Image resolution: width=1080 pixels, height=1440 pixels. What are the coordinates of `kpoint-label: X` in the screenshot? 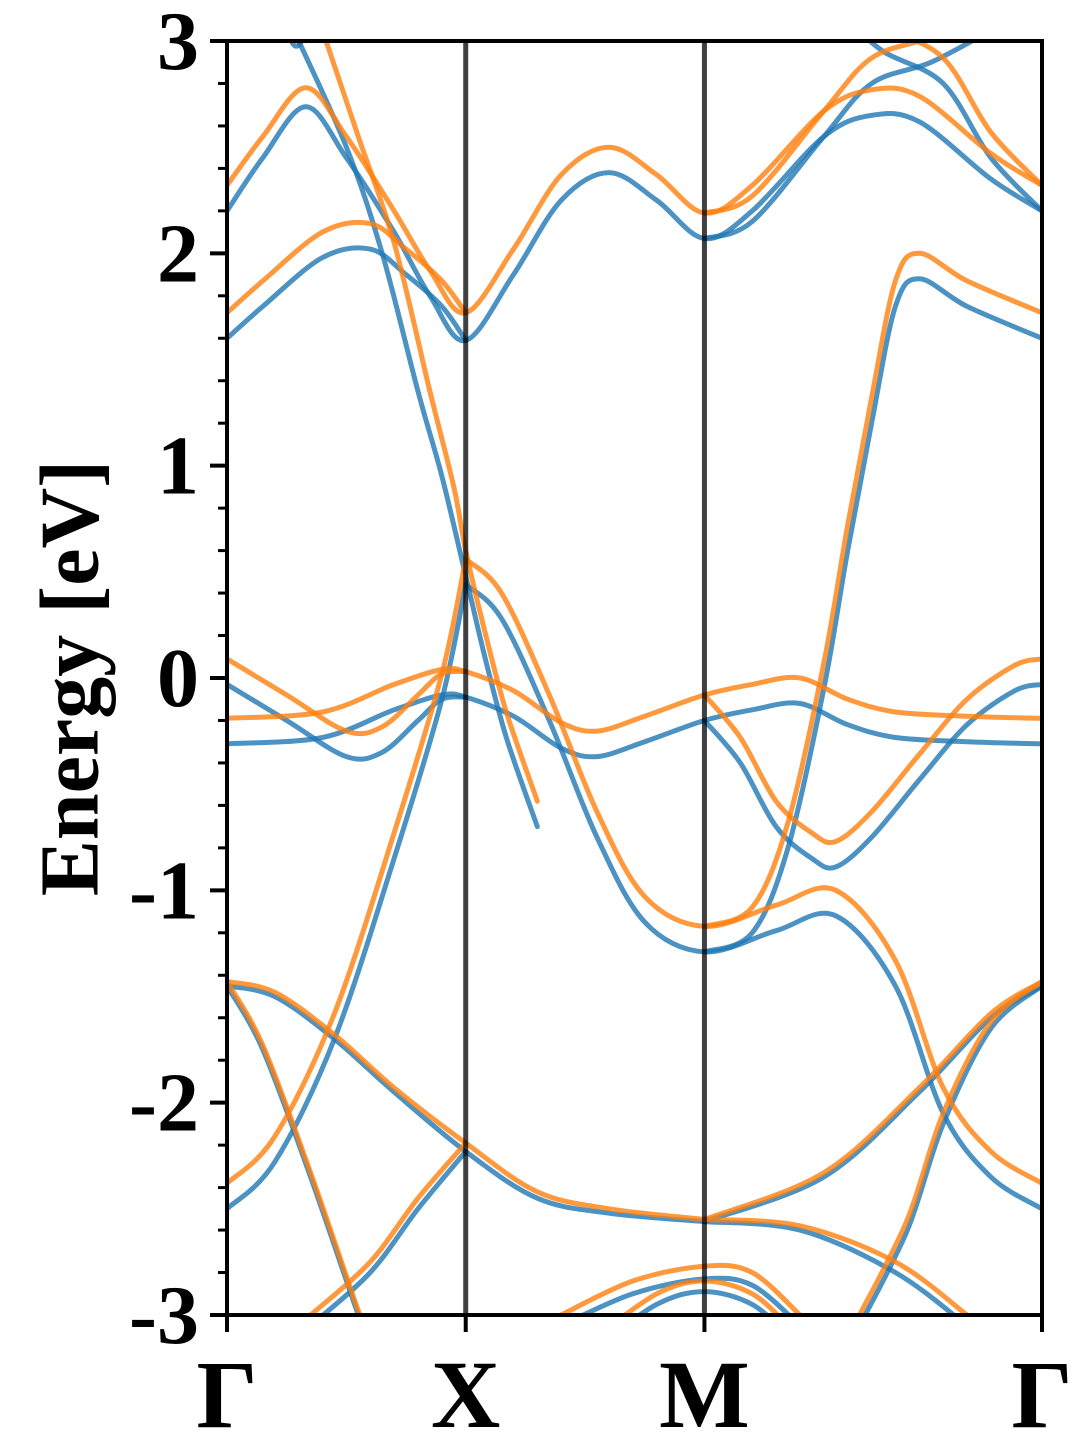 It's located at (465, 1390).